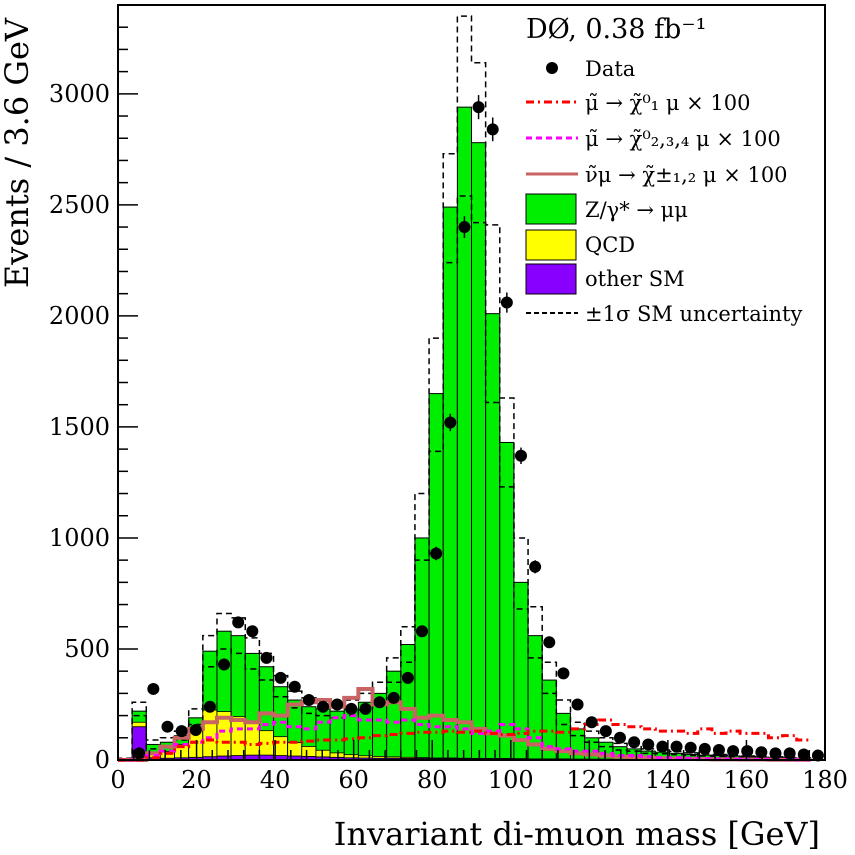  What do you see at coordinates (87, 649) in the screenshot?
I see `y-tick-label: 500` at bounding box center [87, 649].